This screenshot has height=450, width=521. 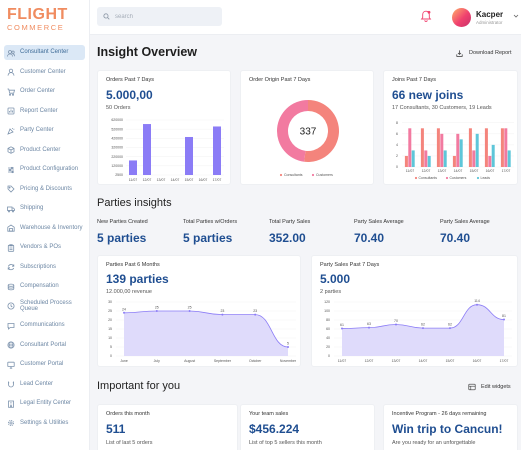 What do you see at coordinates (44, 169) in the screenshot?
I see `sidebar-item-product-configuration: Product Configuration` at bounding box center [44, 169].